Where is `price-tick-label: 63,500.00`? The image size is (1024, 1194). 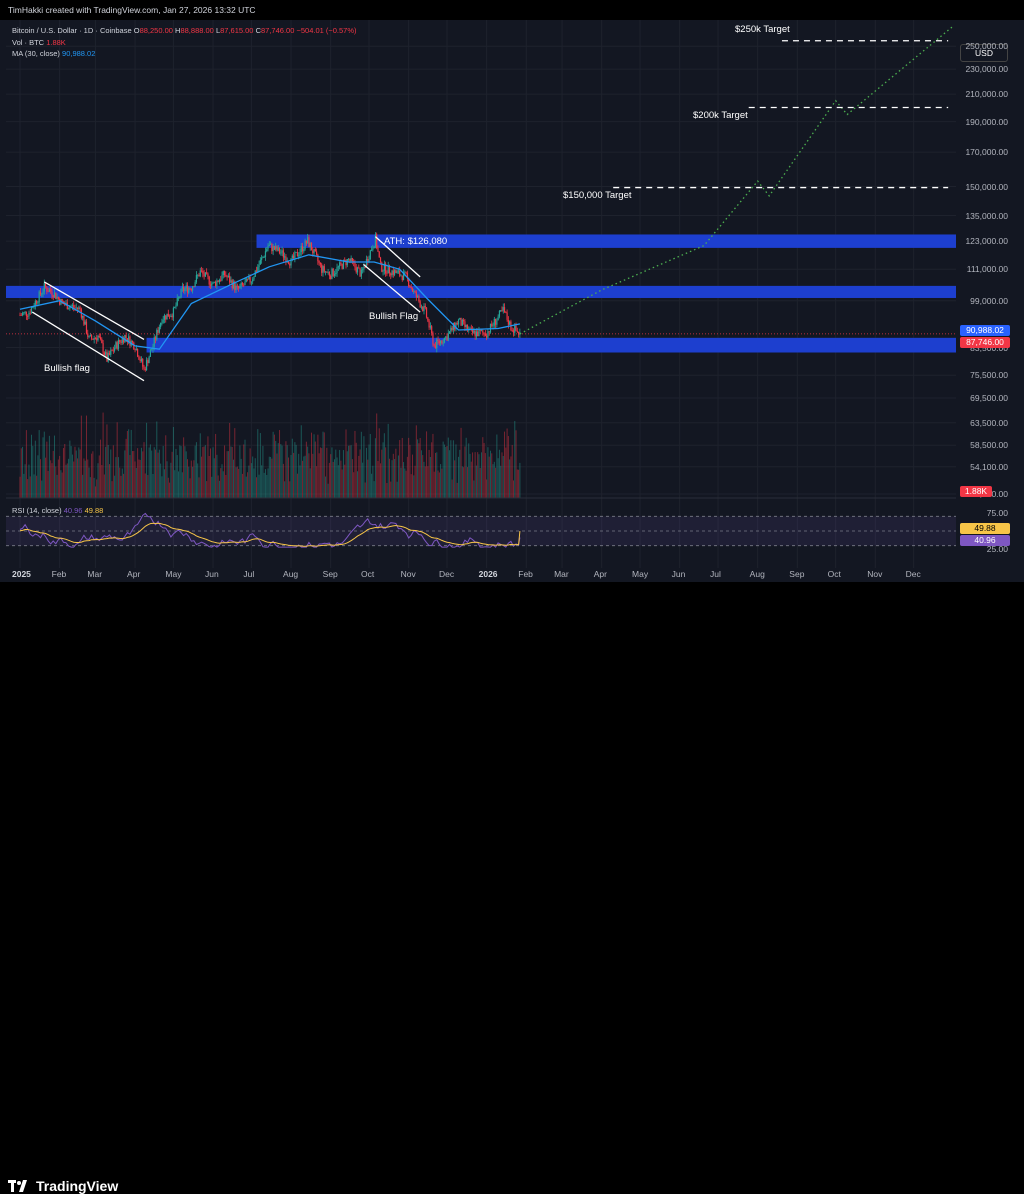
price-tick-label: 63,500.00 is located at coordinates (989, 422).